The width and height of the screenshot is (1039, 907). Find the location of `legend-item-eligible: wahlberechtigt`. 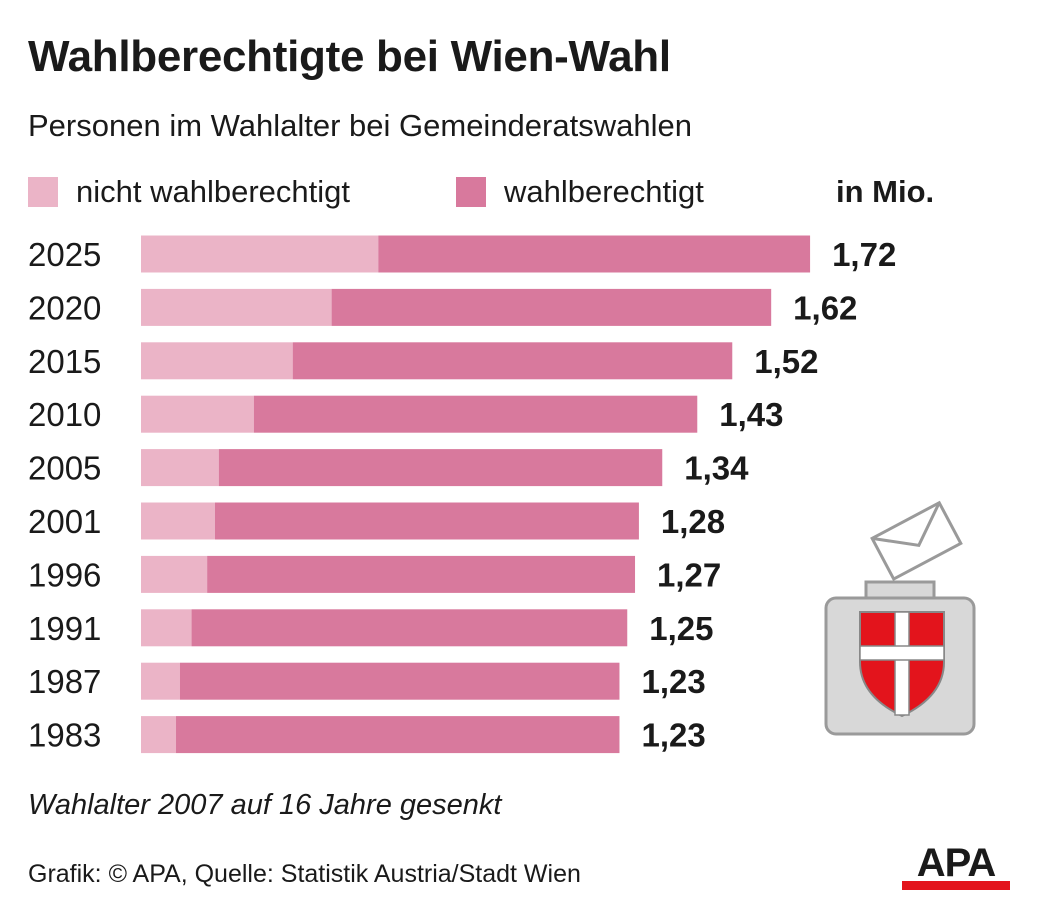

legend-item-eligible: wahlberechtigt is located at coordinates (580, 192).